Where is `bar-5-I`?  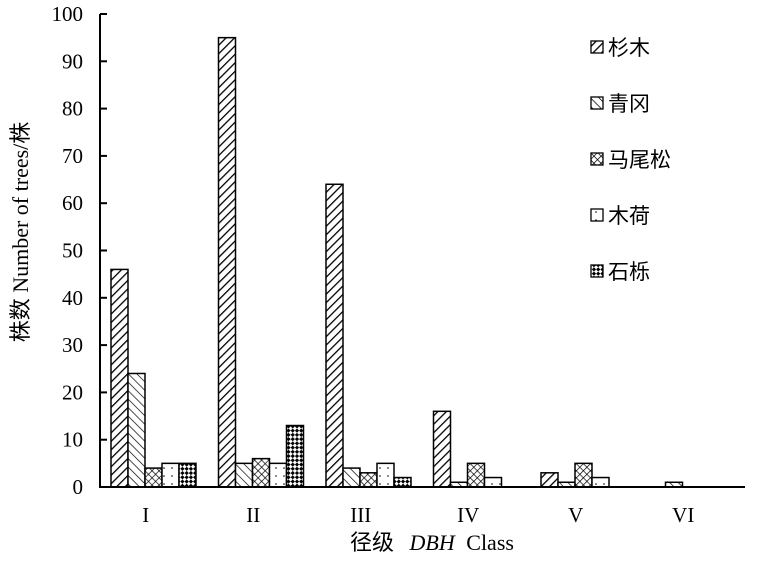 bar-5-I is located at coordinates (187, 475).